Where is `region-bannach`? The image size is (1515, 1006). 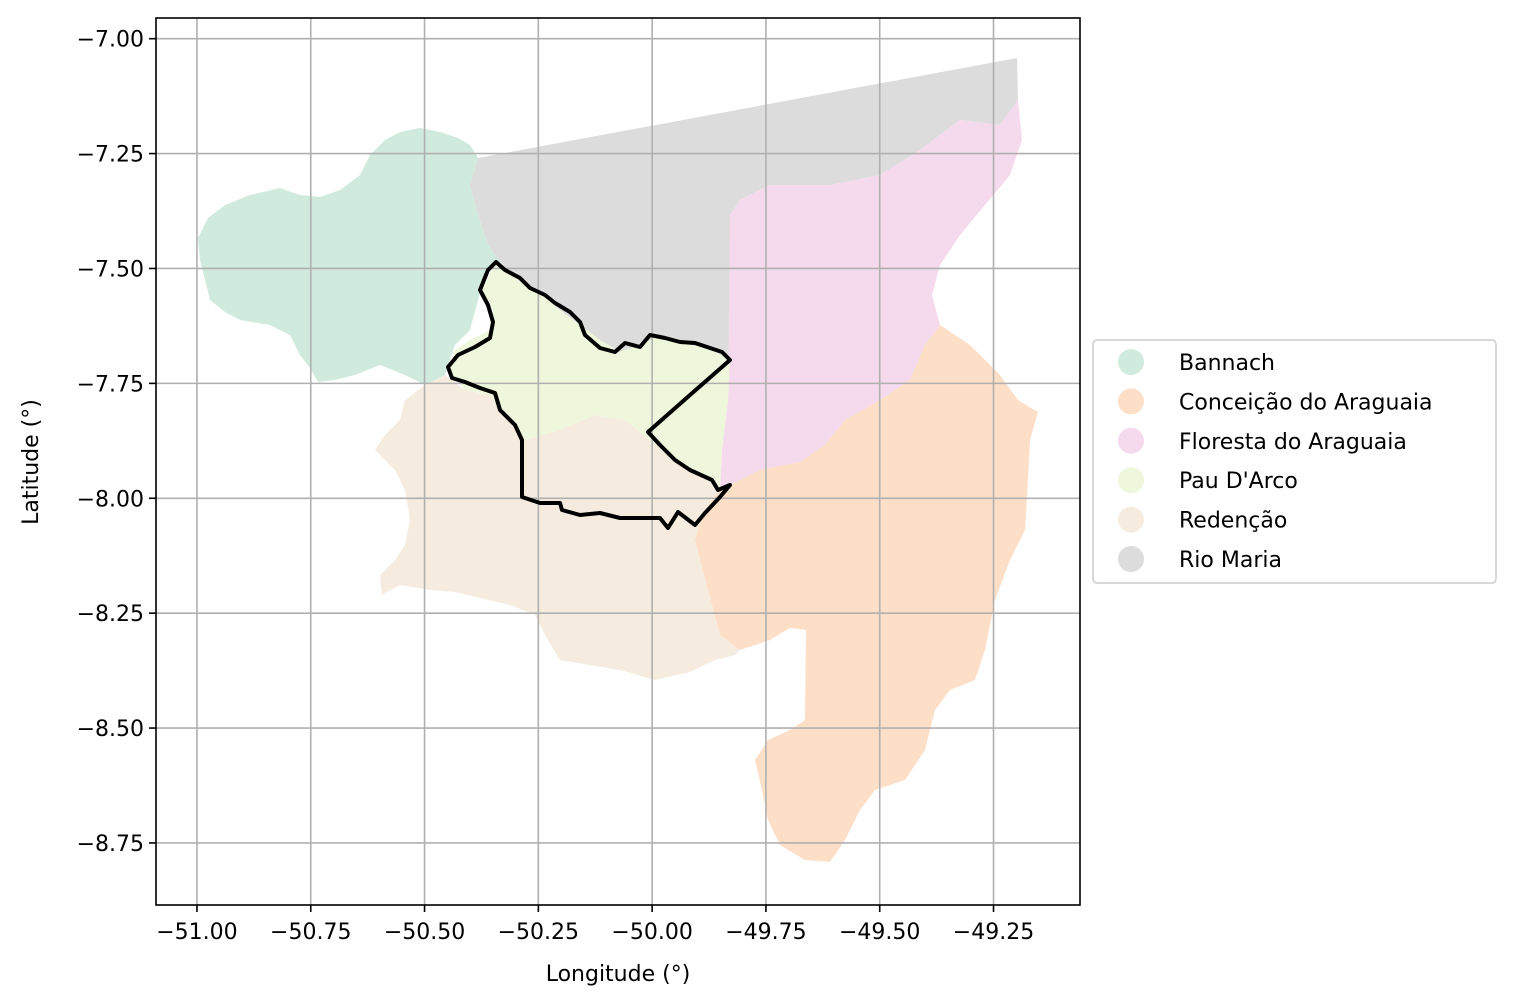 region-bannach is located at coordinates (349, 256).